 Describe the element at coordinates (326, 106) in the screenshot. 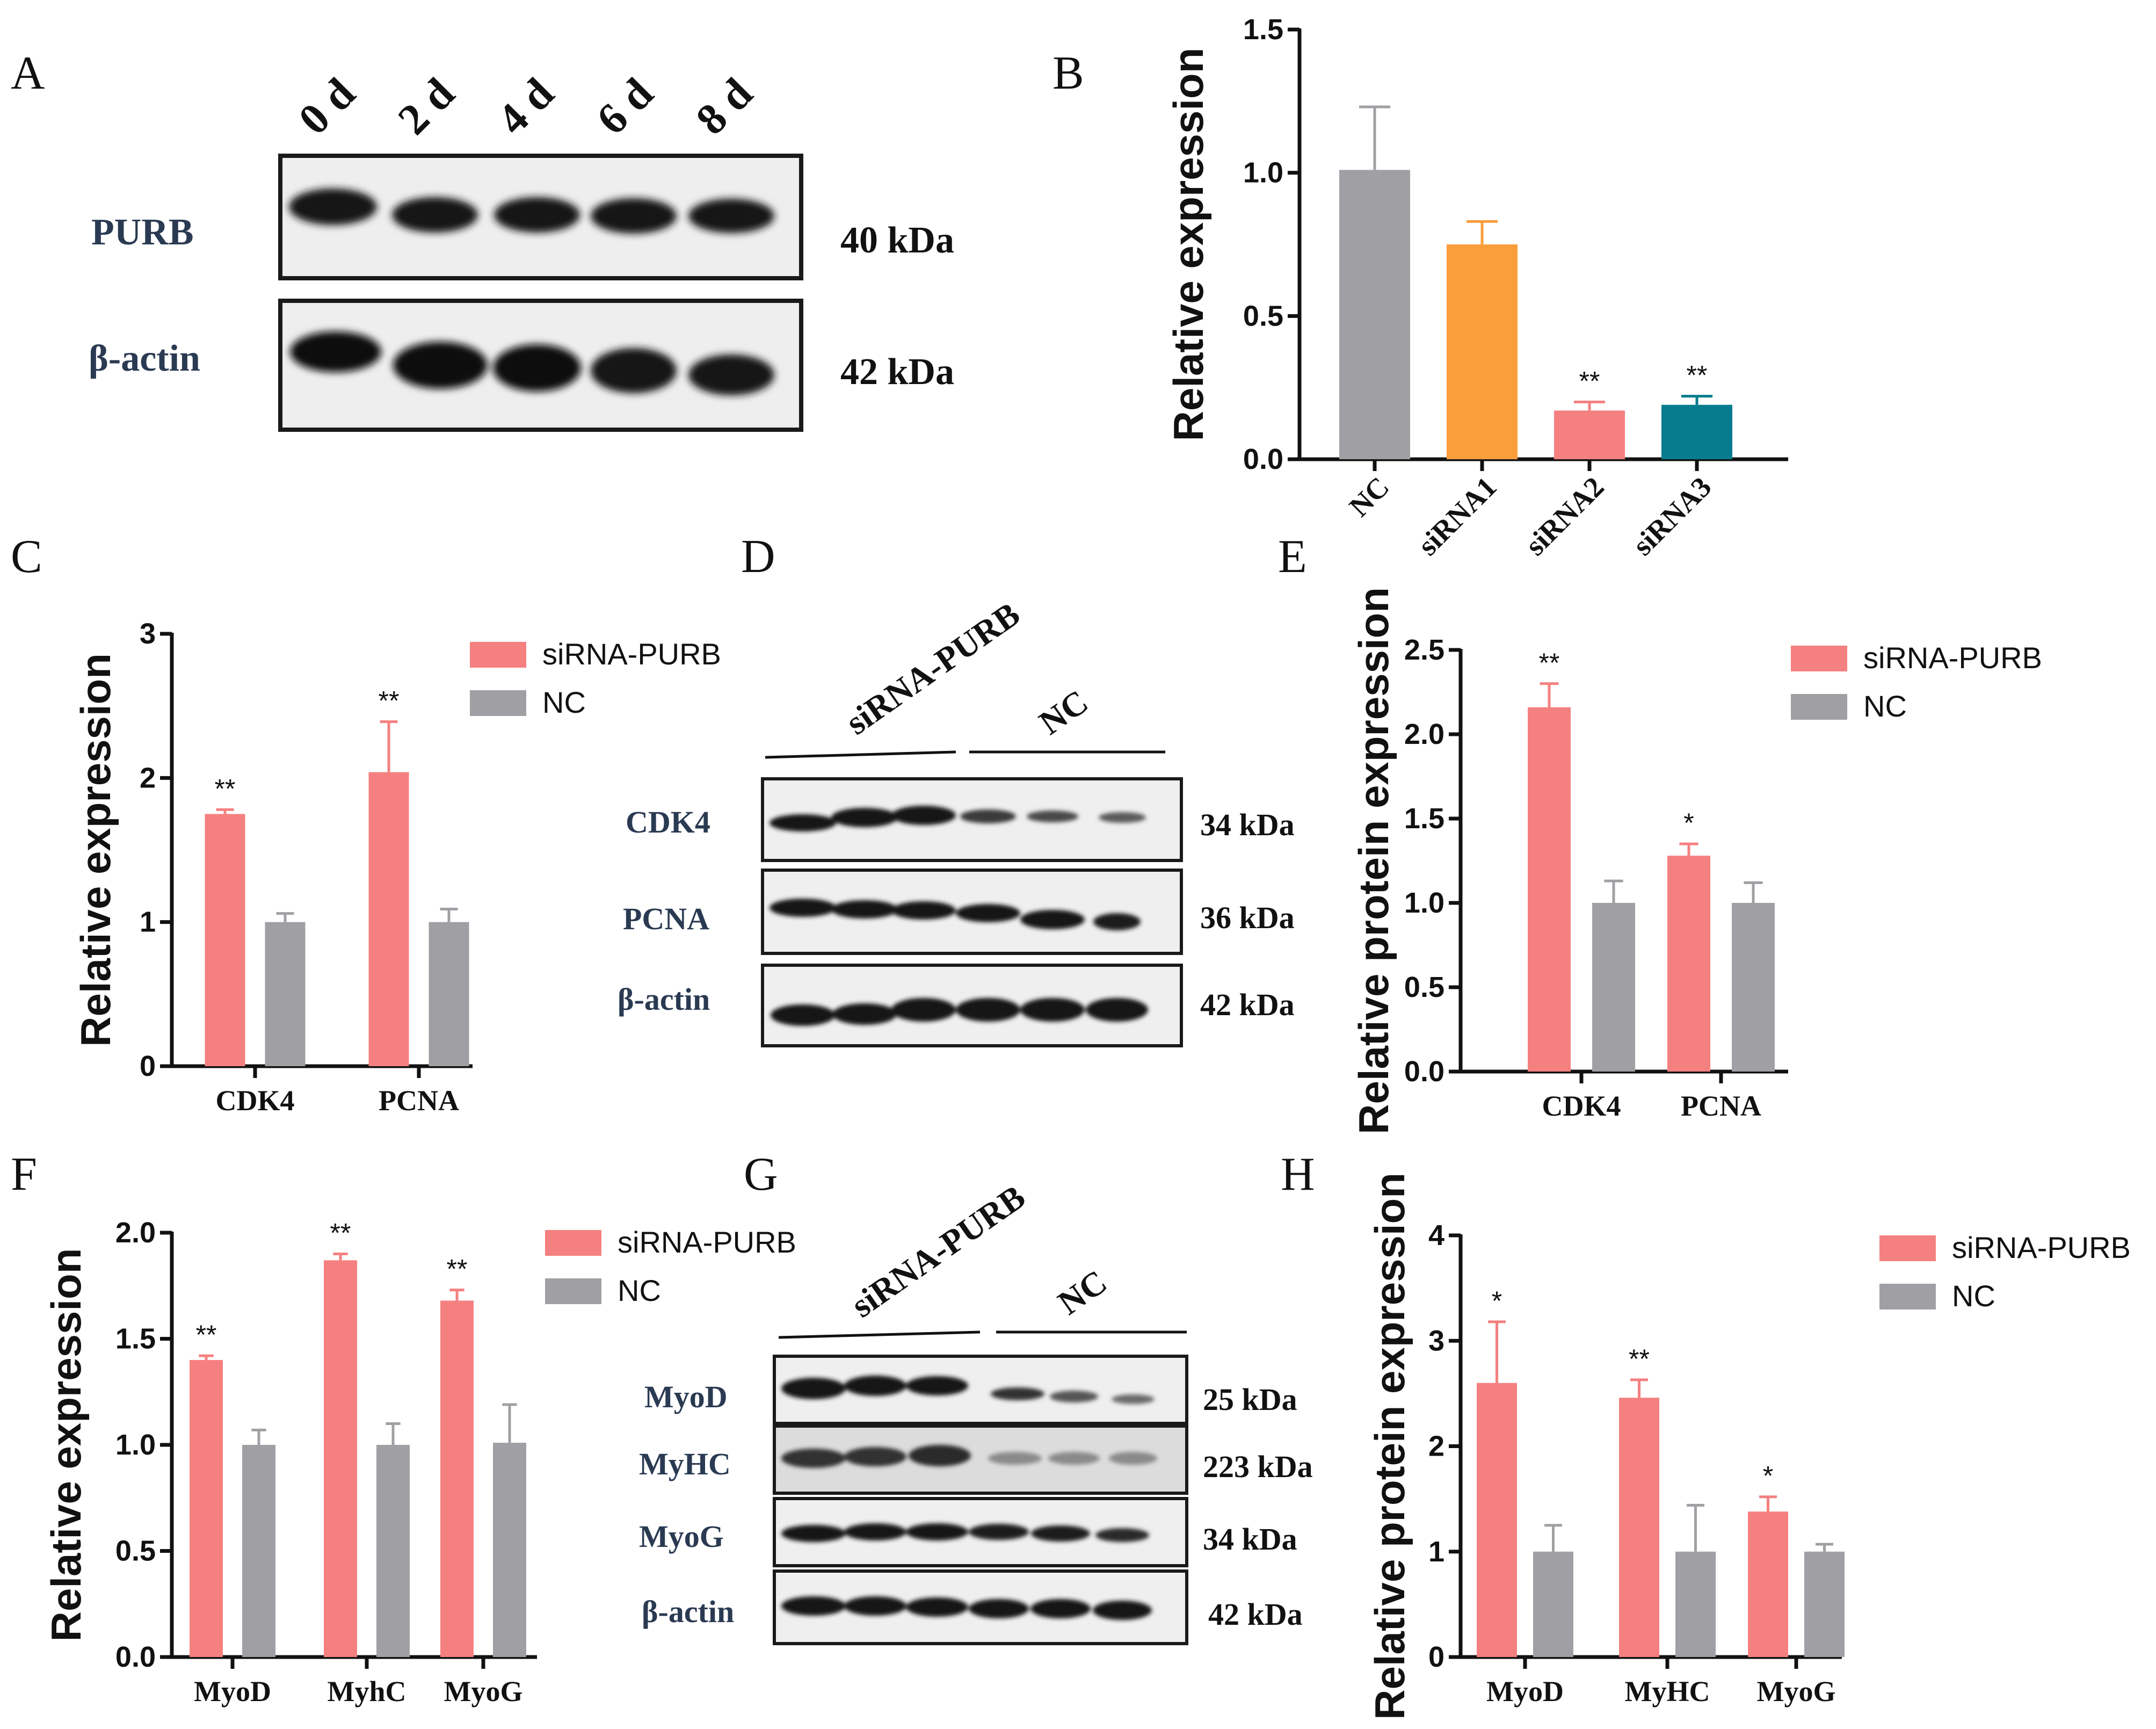

I see `lane-label: 0 d` at that location.